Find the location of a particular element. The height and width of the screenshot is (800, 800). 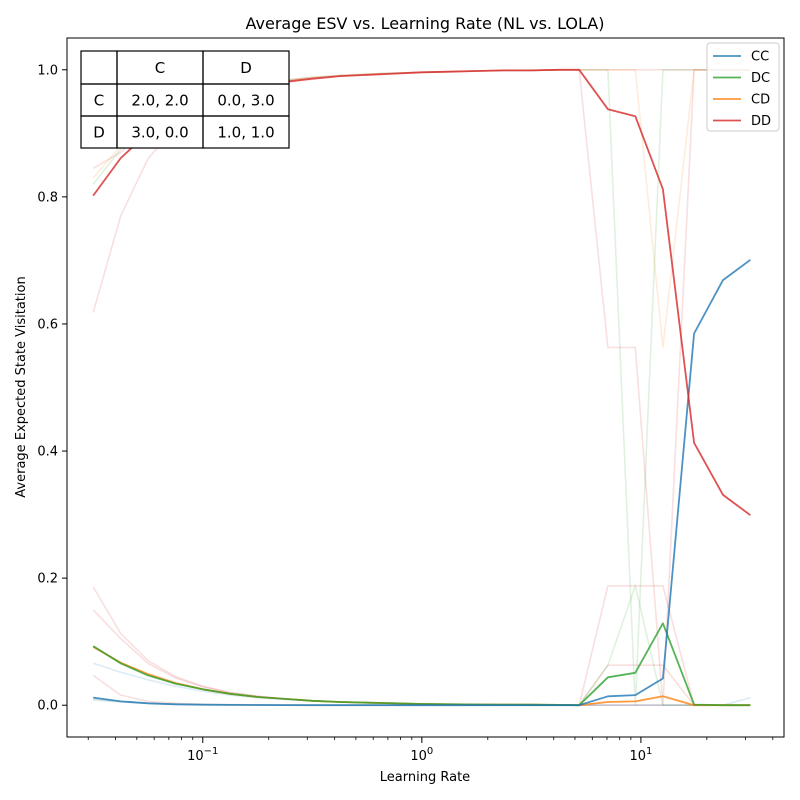

table-cell-border is located at coordinates (246, 132).